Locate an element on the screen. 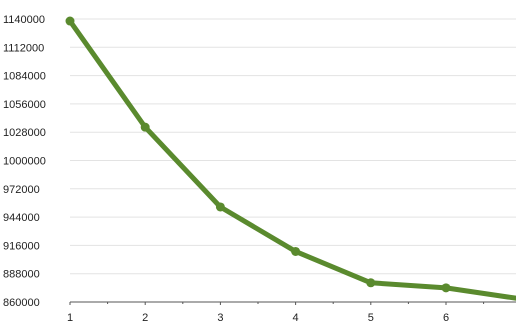  x-tick-label: 5 is located at coordinates (371, 317).